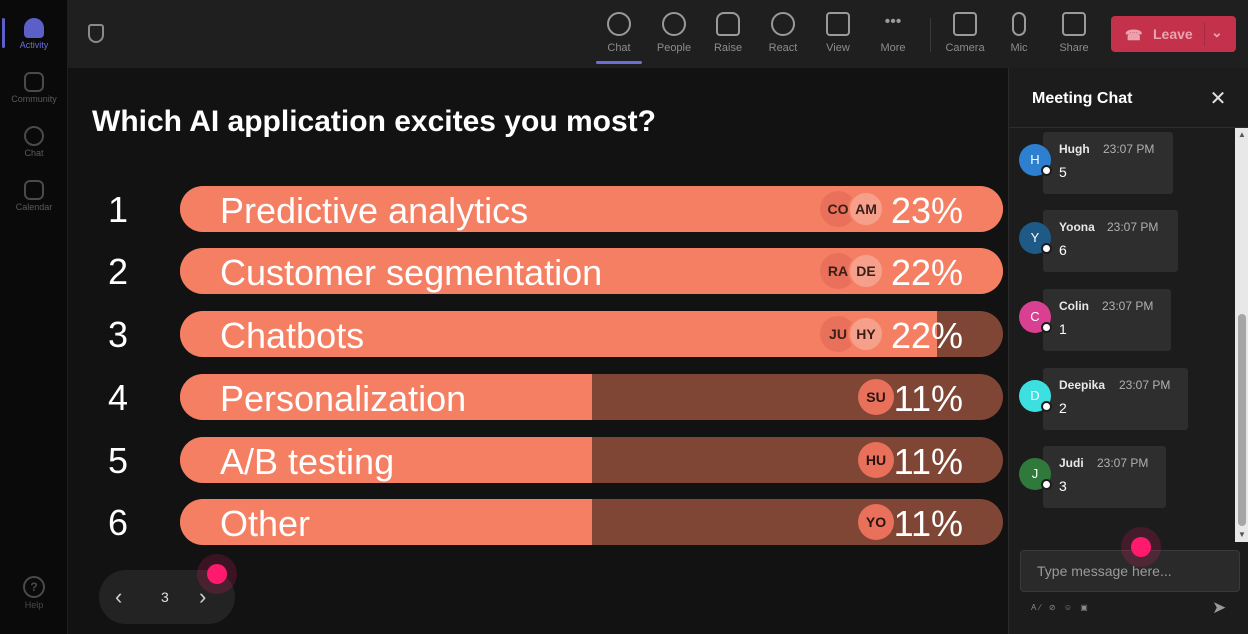 The width and height of the screenshot is (1248, 634). I want to click on poll-option-row: 2 Customer segmentation RA DE 22%, so click(538, 271).